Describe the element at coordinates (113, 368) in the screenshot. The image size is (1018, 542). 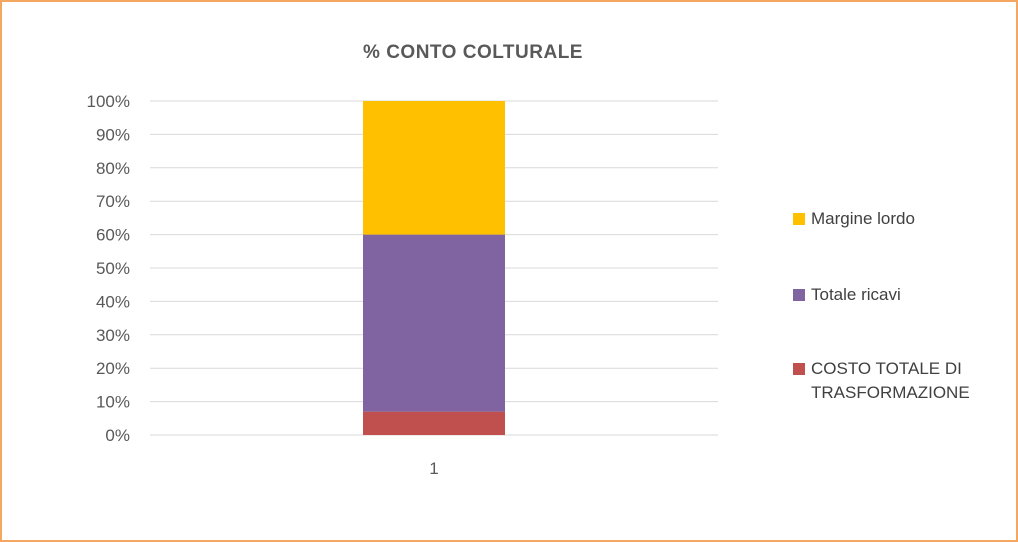
I see `y-tick-label: 20%` at that location.